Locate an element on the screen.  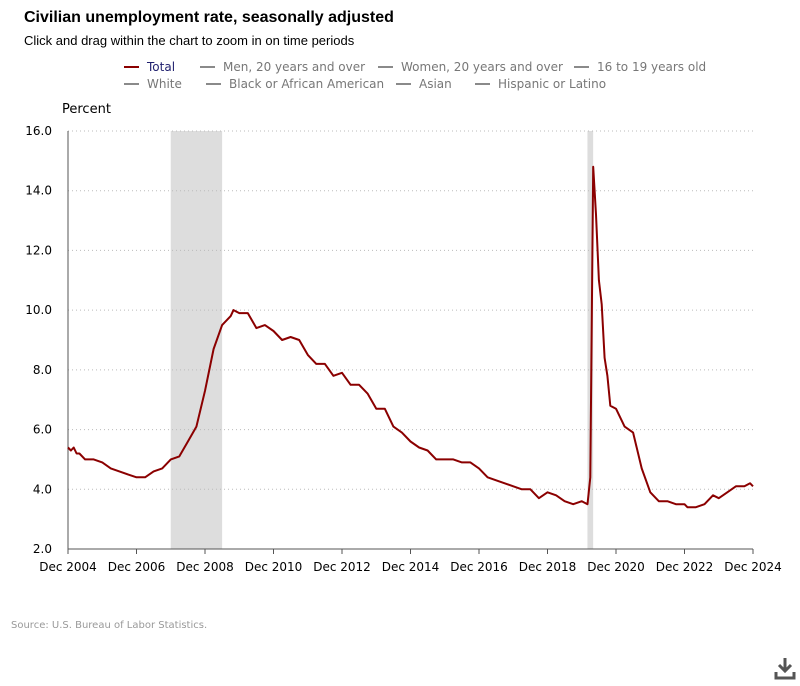
x-tick-label: Dec 2016 is located at coordinates (479, 567).